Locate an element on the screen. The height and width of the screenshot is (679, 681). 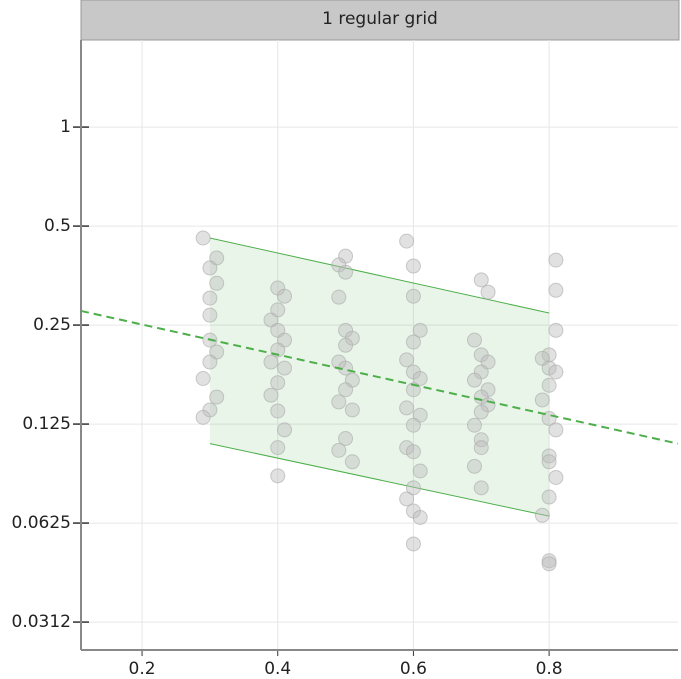
facet-strip is located at coordinates (380, 20).